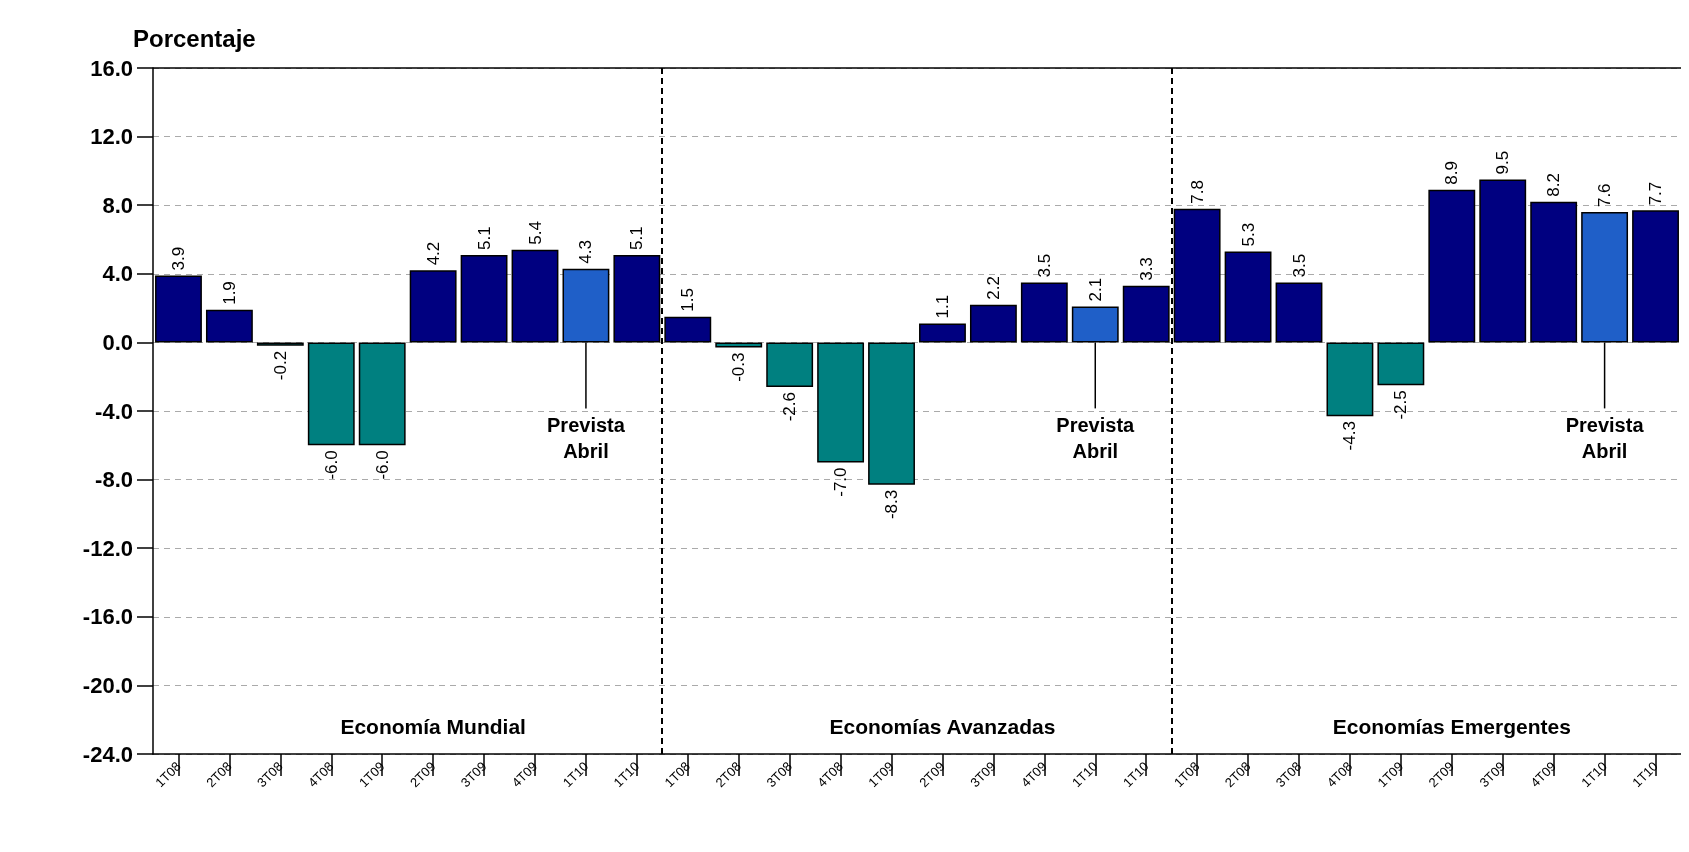 The width and height of the screenshot is (1689, 852). I want to click on data-label: -7.0, so click(841, 482).